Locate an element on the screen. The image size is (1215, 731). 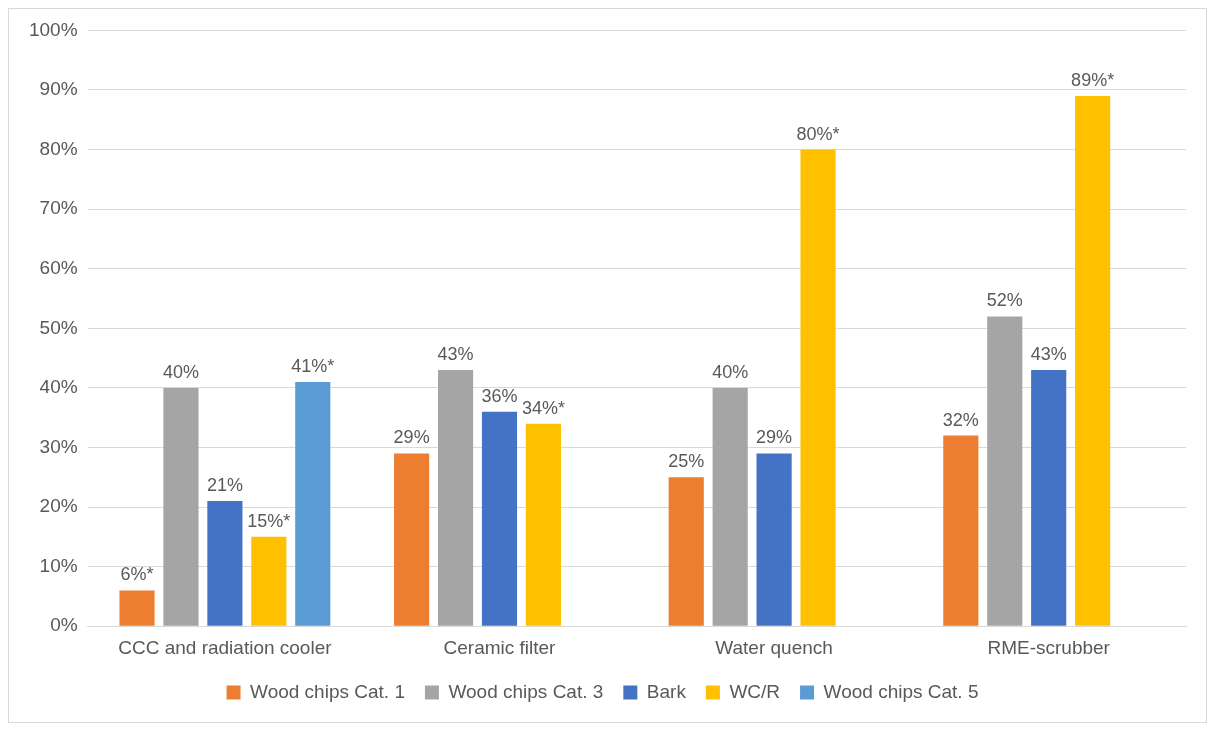
data-label: 6%* is located at coordinates (137, 574).